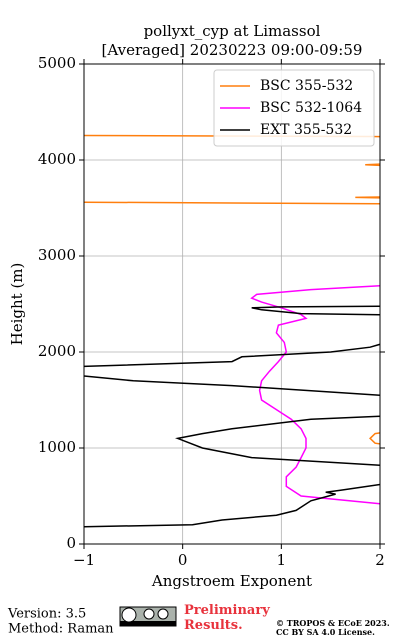  What do you see at coordinates (380, 560) in the screenshot?
I see `x-tick-label: 2` at bounding box center [380, 560].